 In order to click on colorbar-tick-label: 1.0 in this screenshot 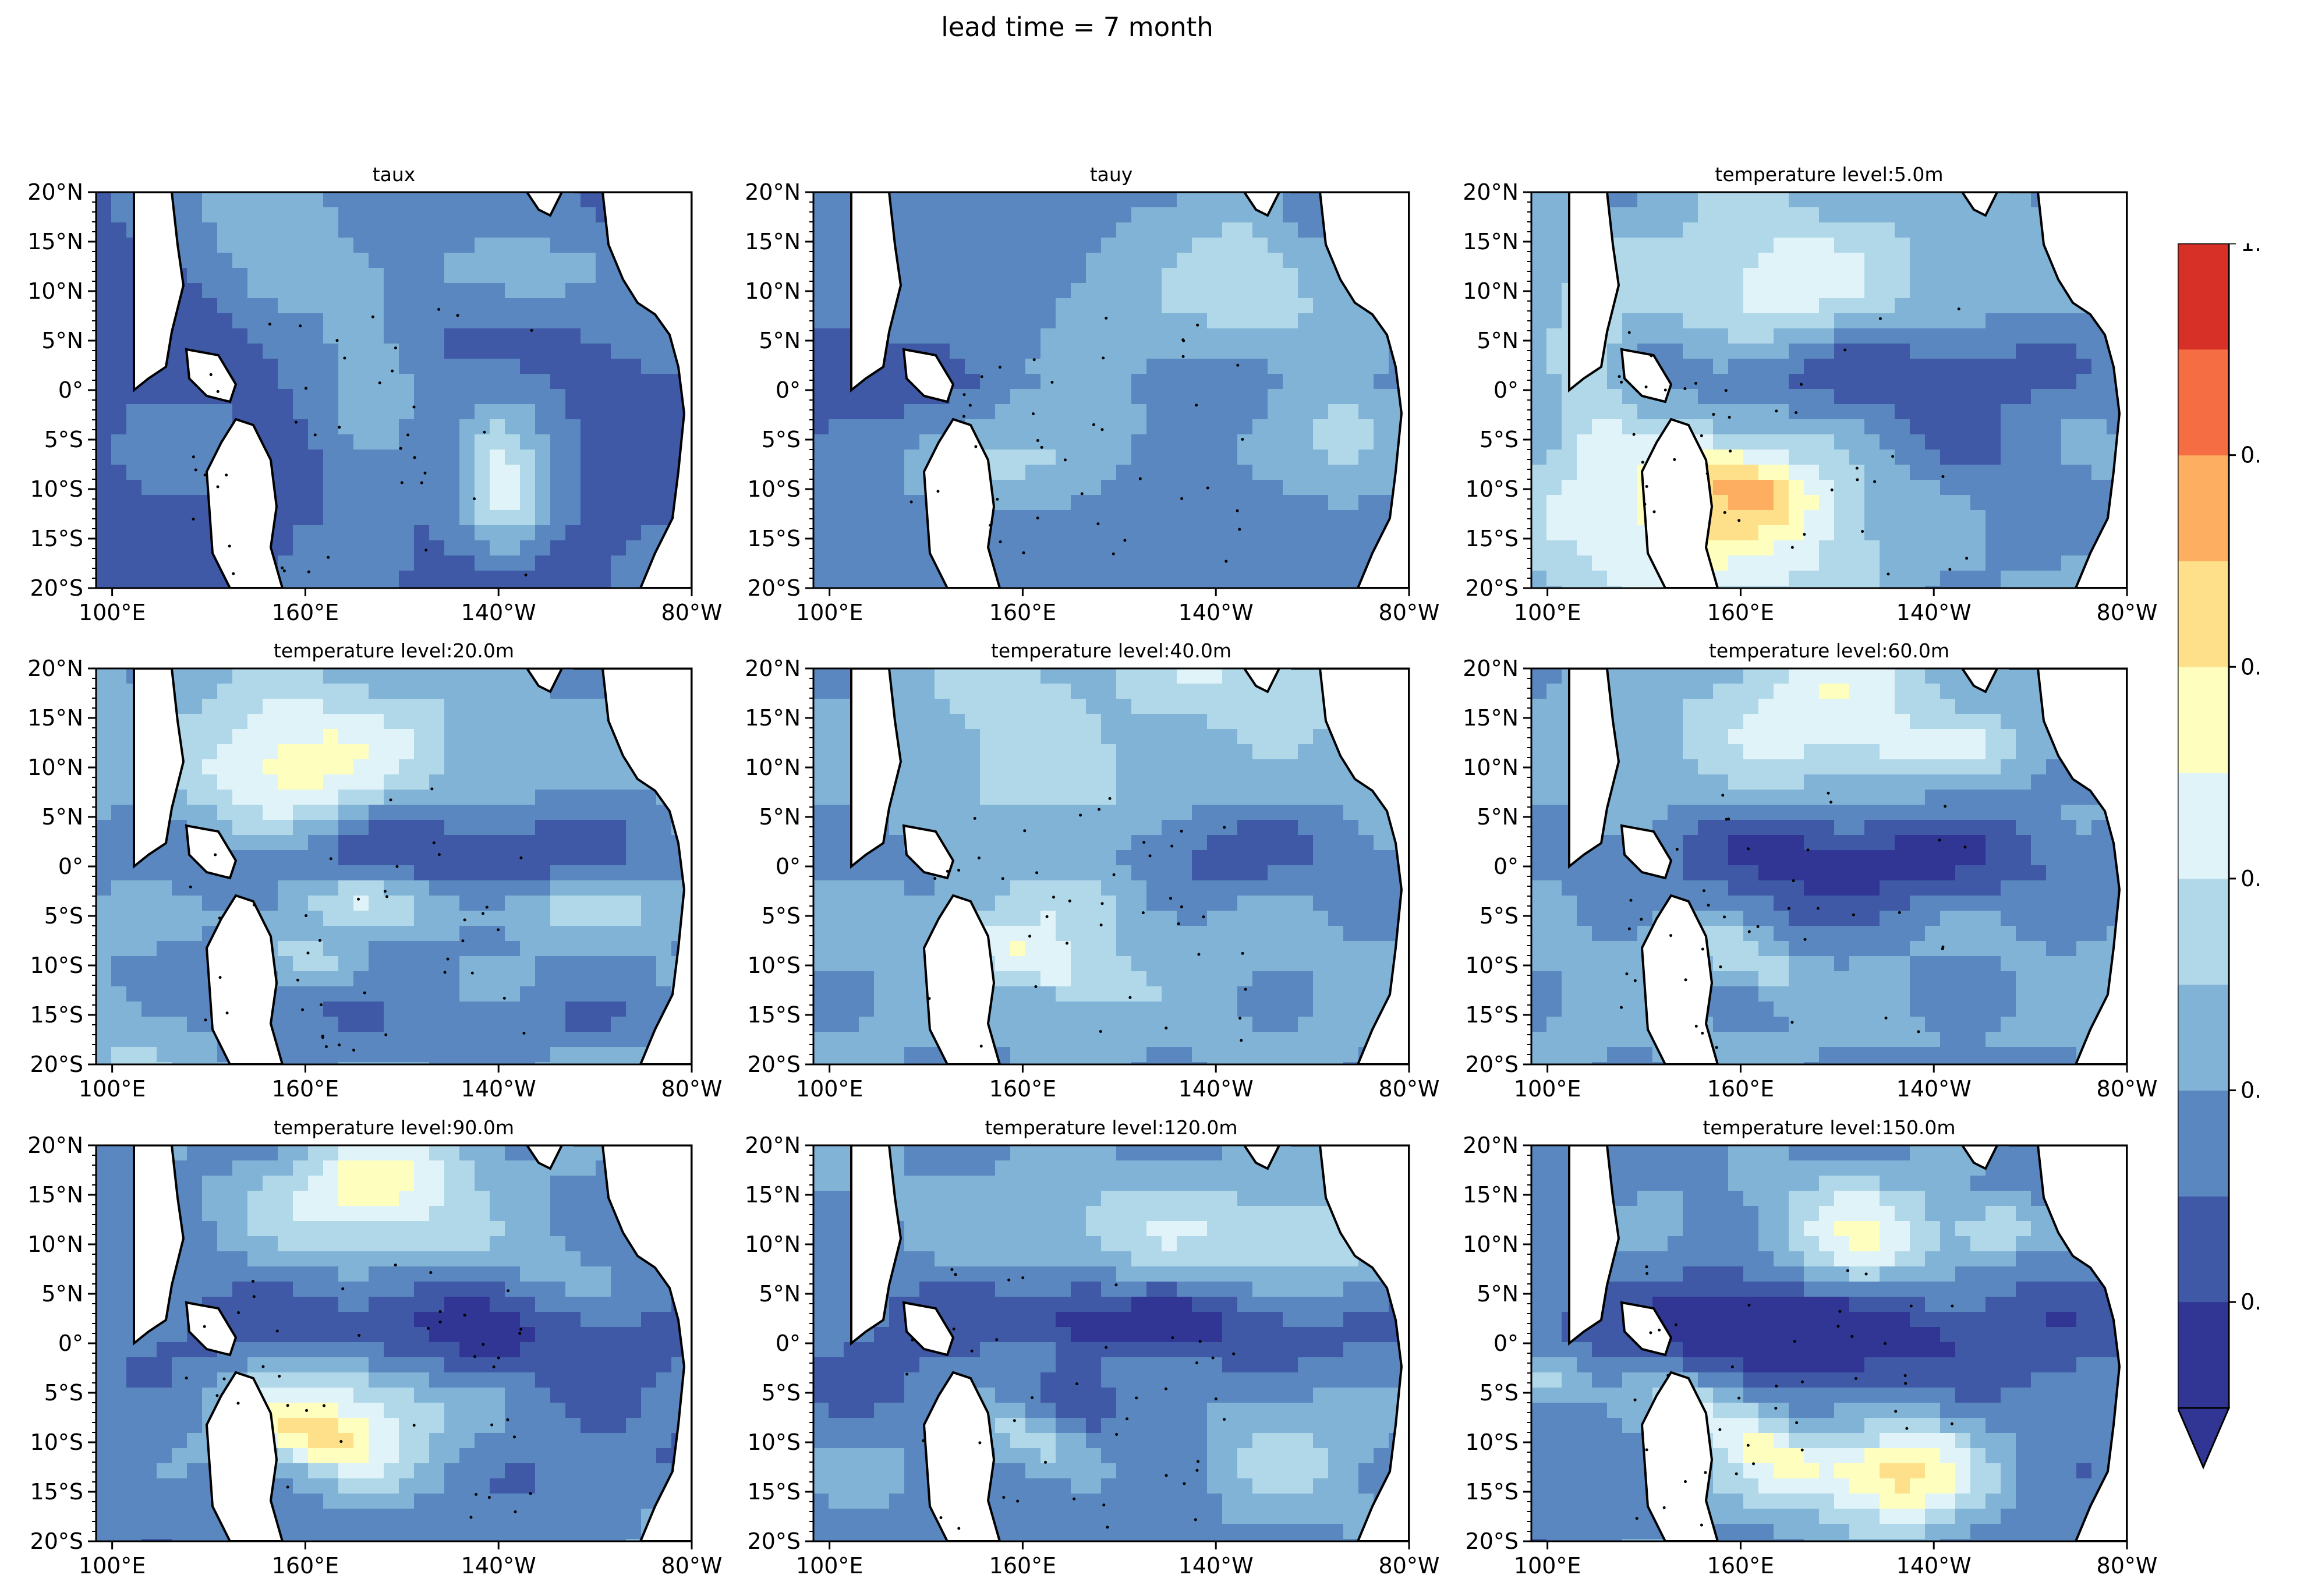, I will do `click(2250, 249)`.